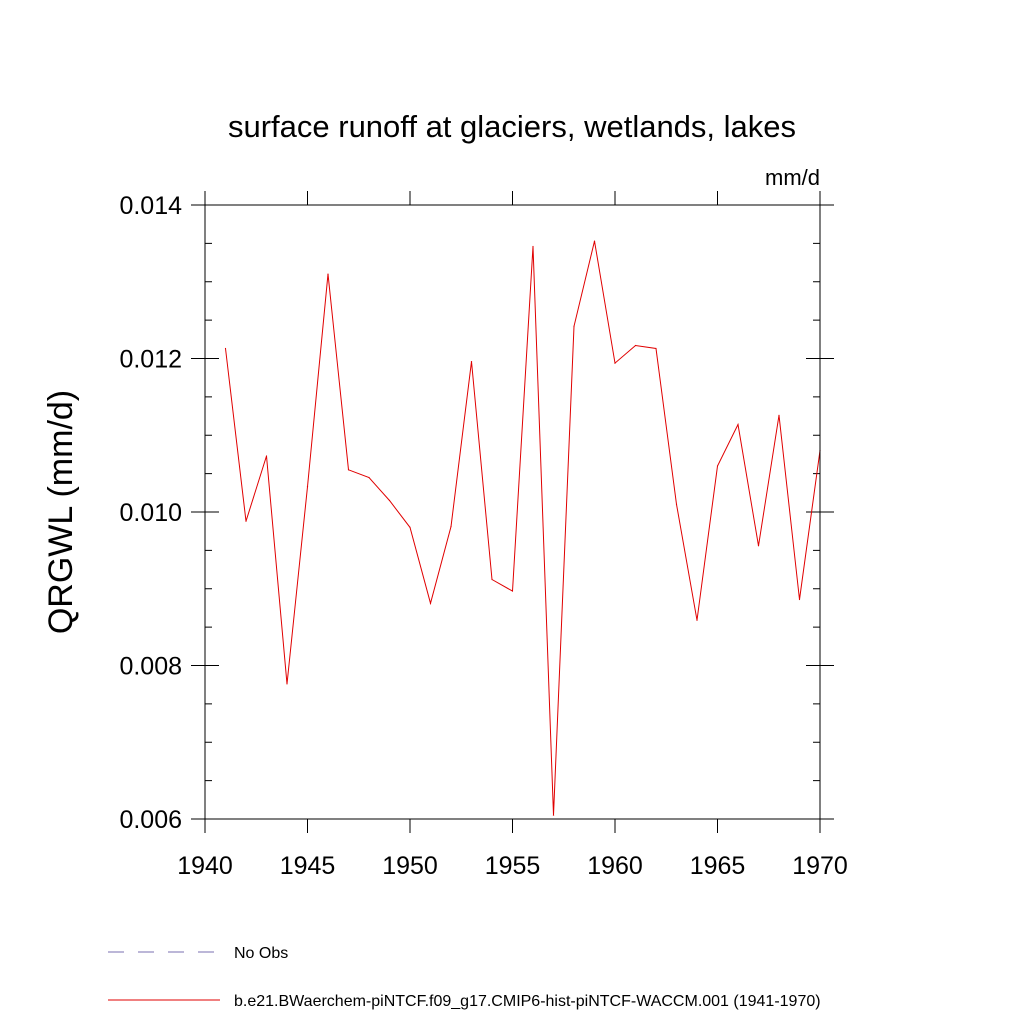  I want to click on x-tick-label: 1950, so click(410, 866).